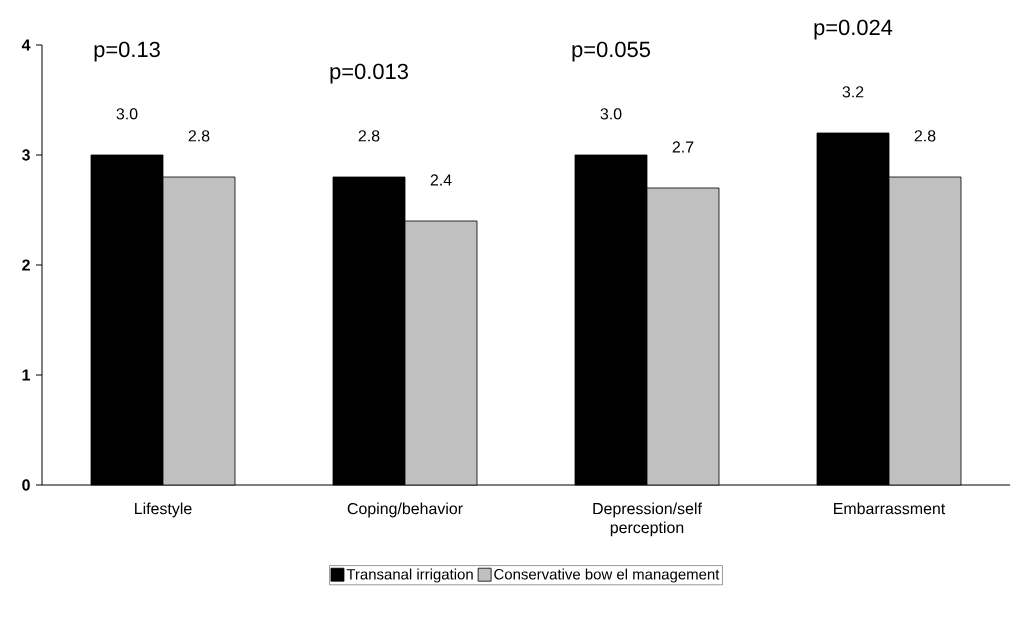  What do you see at coordinates (26, 45) in the screenshot?
I see `y-tick-label: 4` at bounding box center [26, 45].